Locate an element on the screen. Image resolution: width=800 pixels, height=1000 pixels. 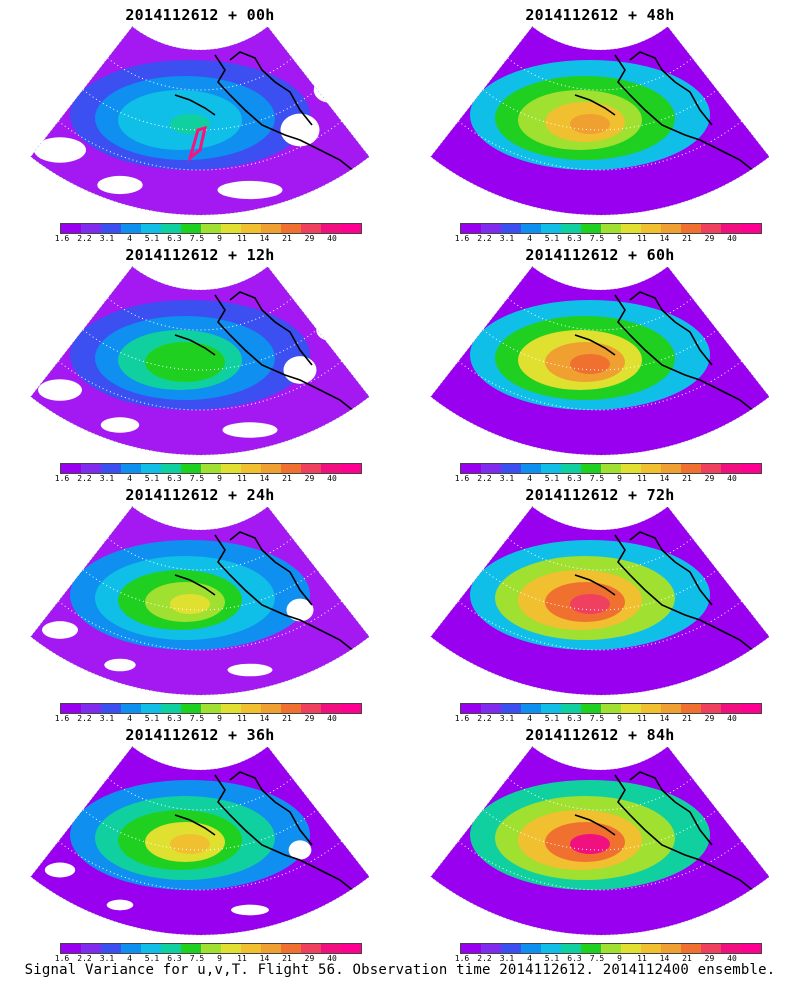
panel-title: 2014112612 + 12h is located at coordinates (200, 255).